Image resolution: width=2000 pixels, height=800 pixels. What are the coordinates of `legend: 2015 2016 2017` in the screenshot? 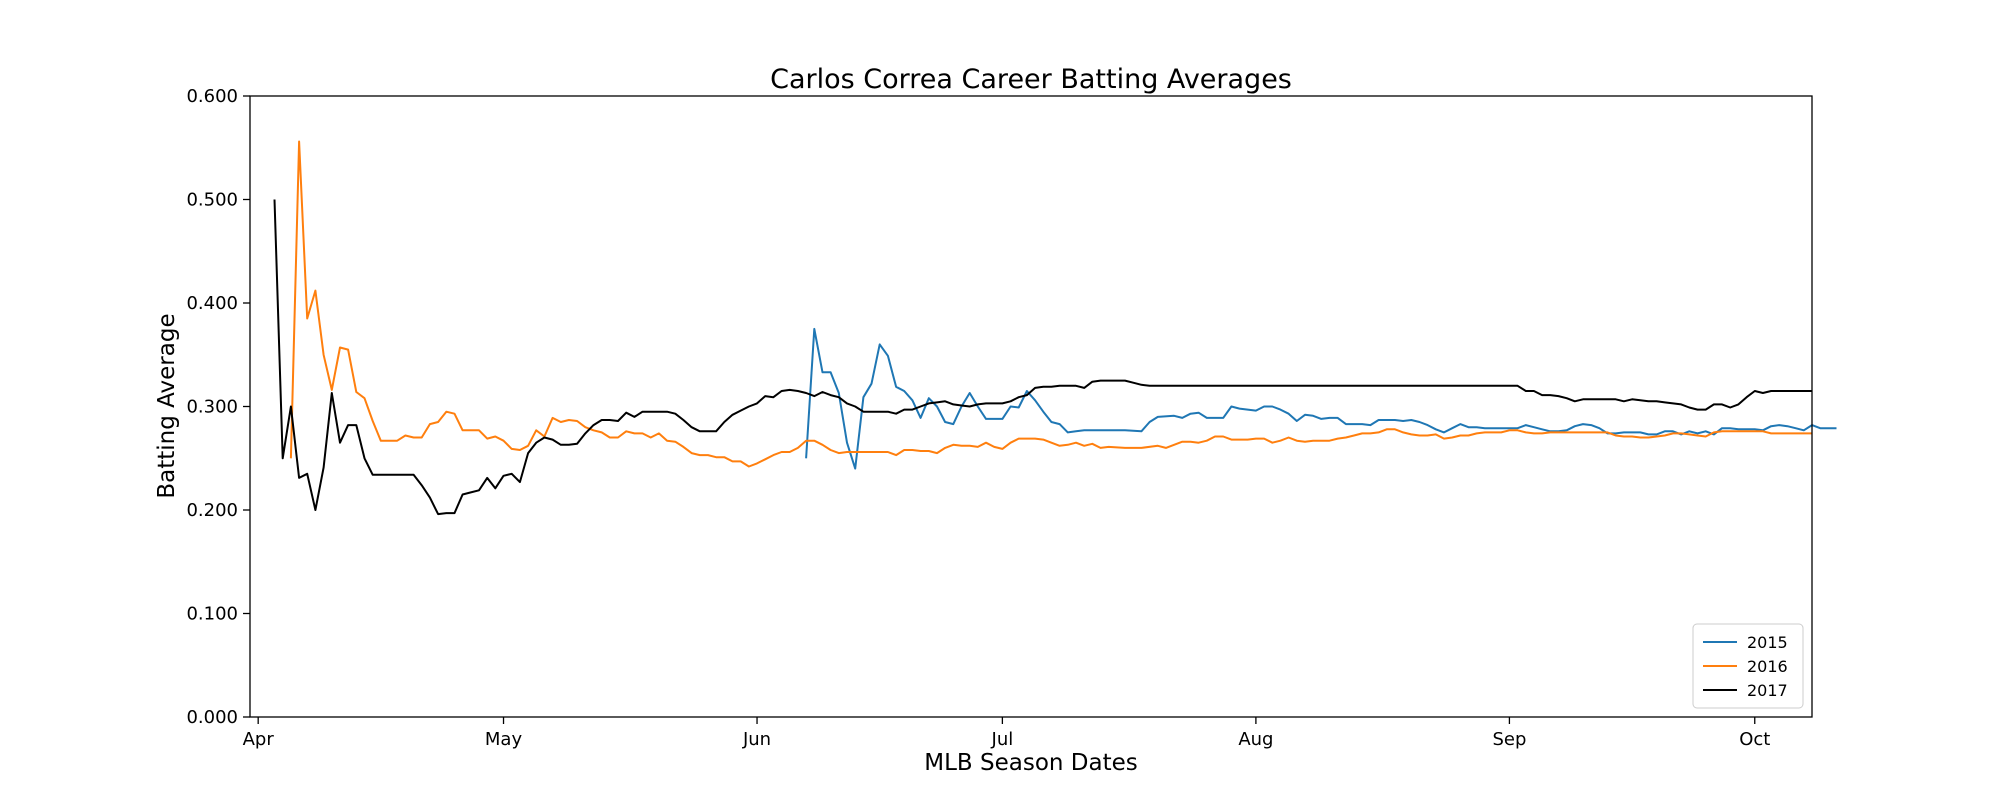 It's located at (1748, 666).